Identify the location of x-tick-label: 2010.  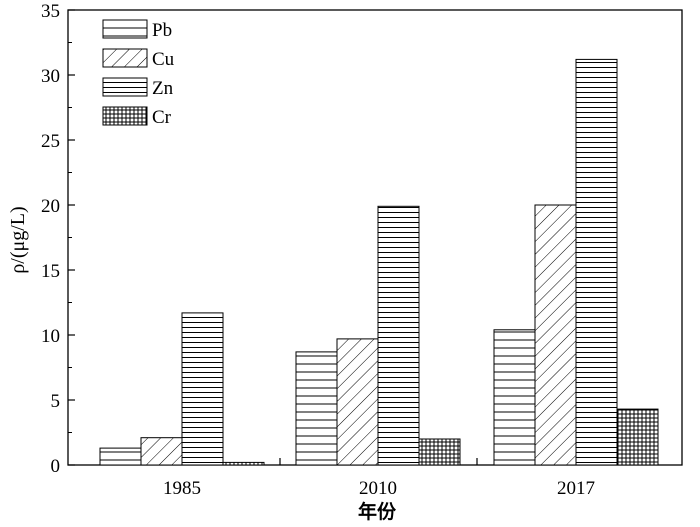
(378, 488).